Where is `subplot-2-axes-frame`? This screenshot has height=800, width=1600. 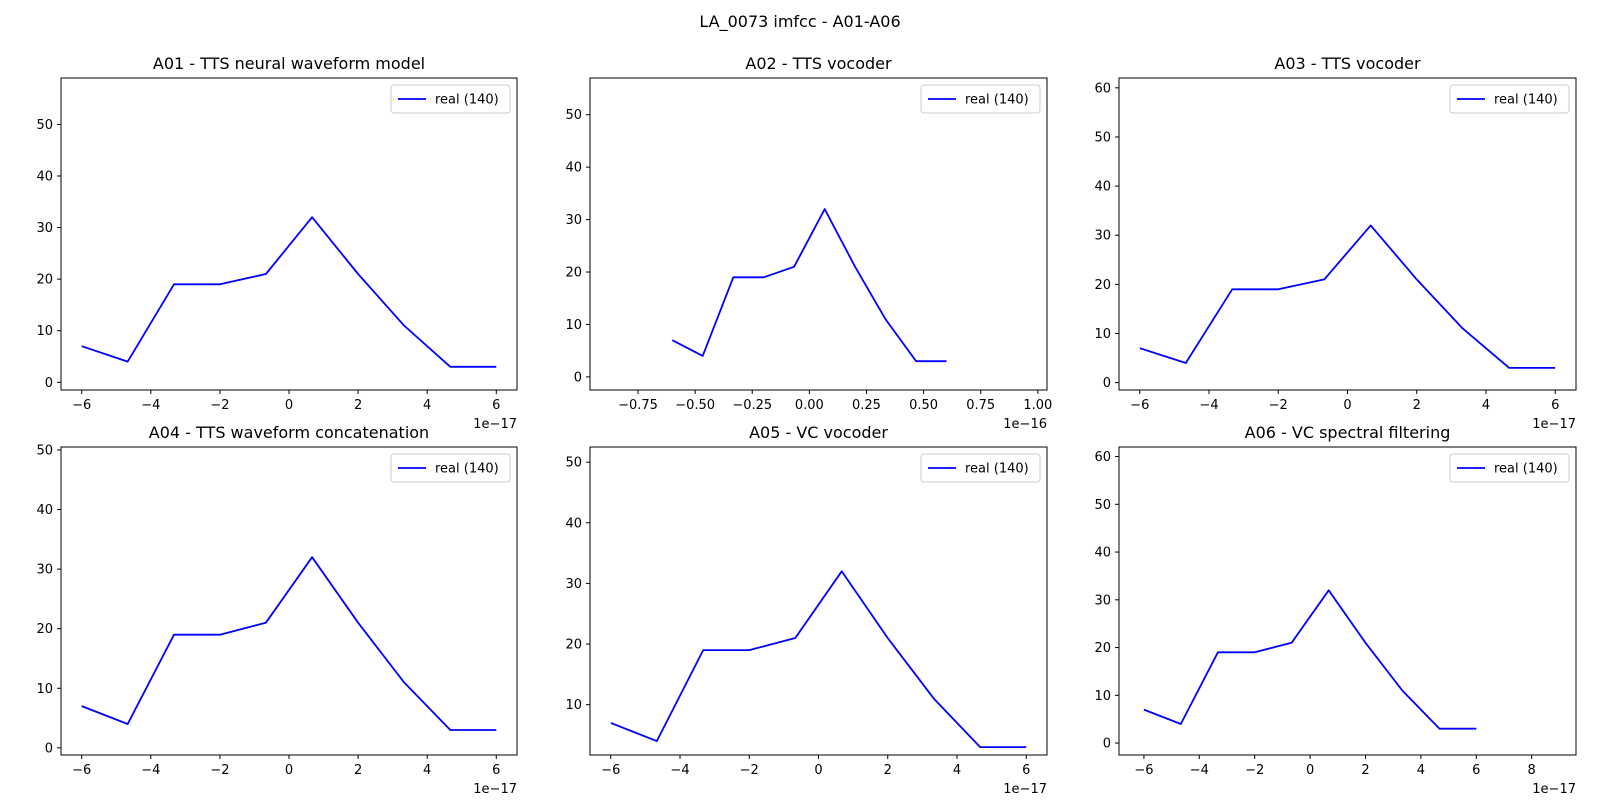 subplot-2-axes-frame is located at coordinates (818, 234).